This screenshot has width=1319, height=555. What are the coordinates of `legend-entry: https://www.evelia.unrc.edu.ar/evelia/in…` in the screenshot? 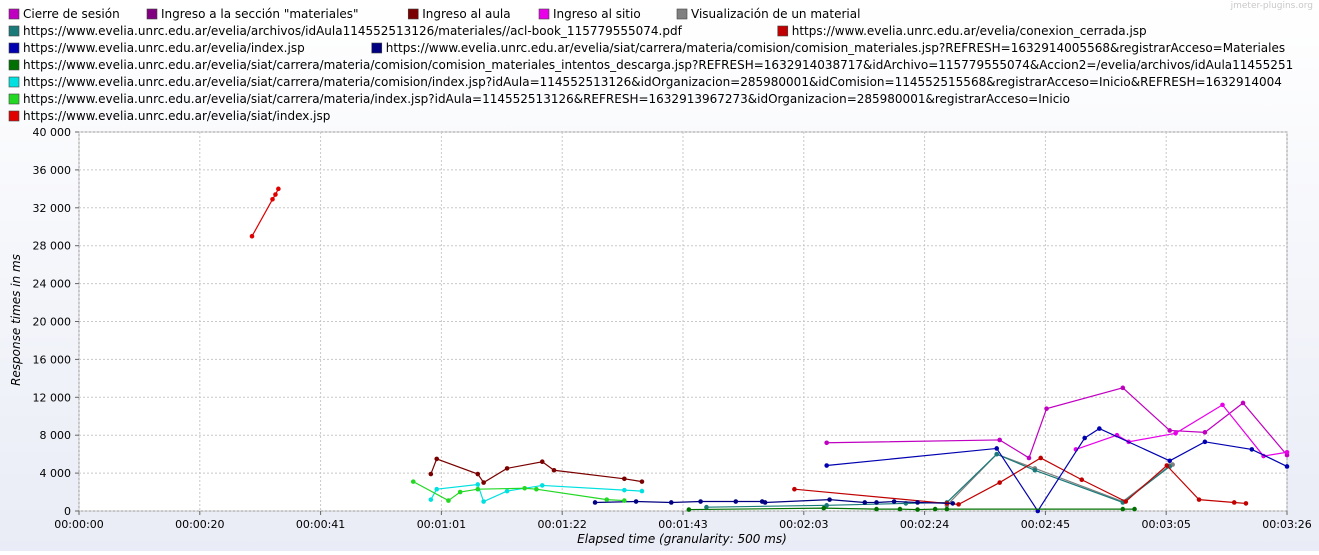 It's located at (164, 48).